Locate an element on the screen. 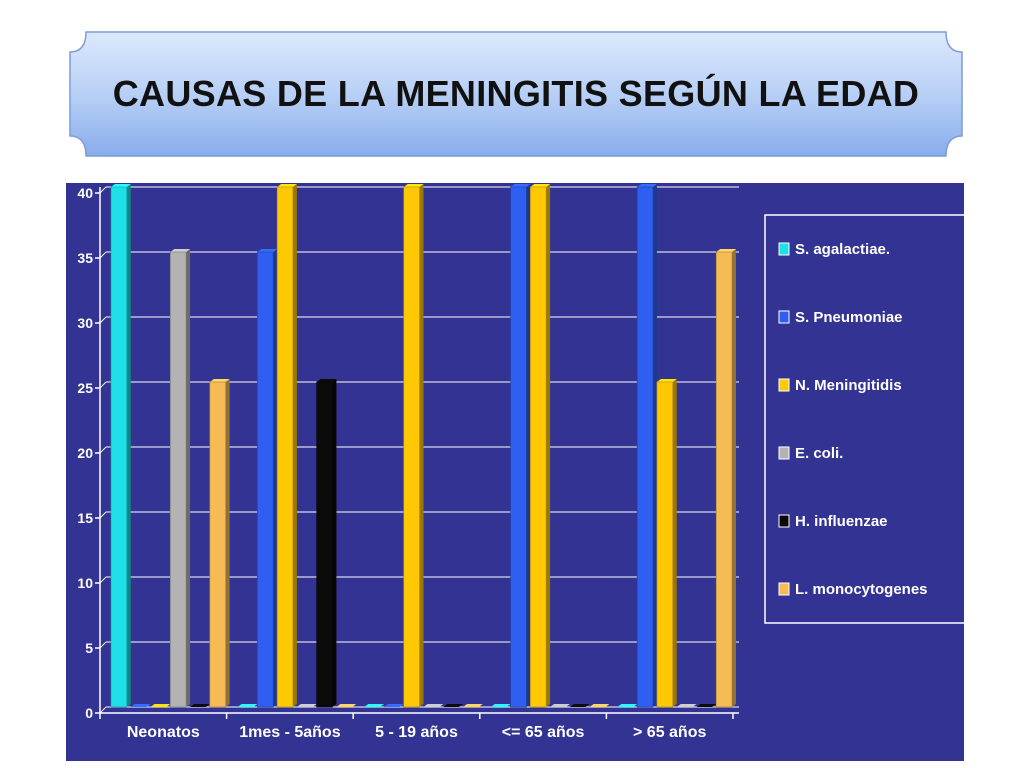 This screenshot has height=768, width=1024. y-tick-label: 0 is located at coordinates (89, 713).